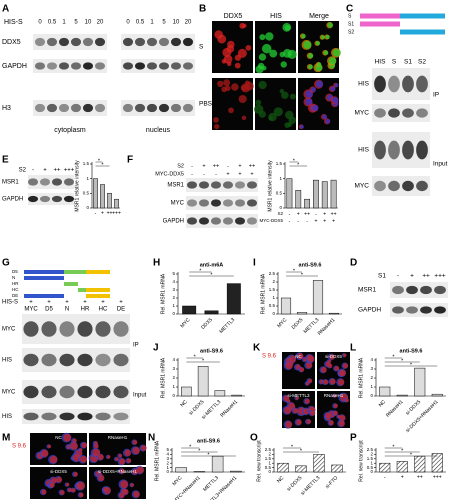  What do you see at coordinates (227, 326) in the screenshot?
I see `x-tick-label: METTL3` at bounding box center [227, 326].